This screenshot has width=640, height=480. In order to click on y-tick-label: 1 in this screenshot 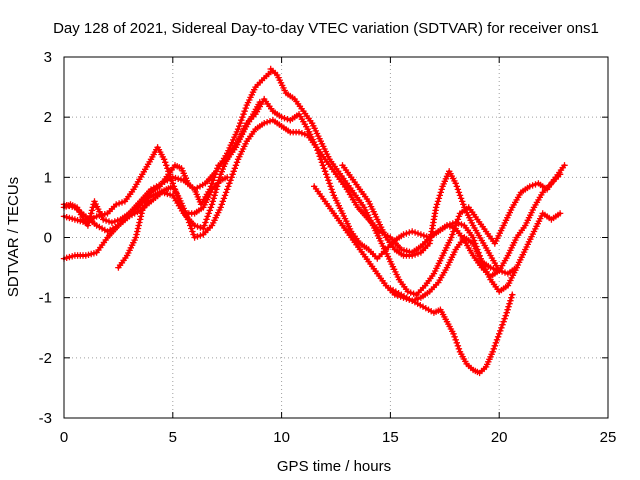, I will do `click(48, 177)`.